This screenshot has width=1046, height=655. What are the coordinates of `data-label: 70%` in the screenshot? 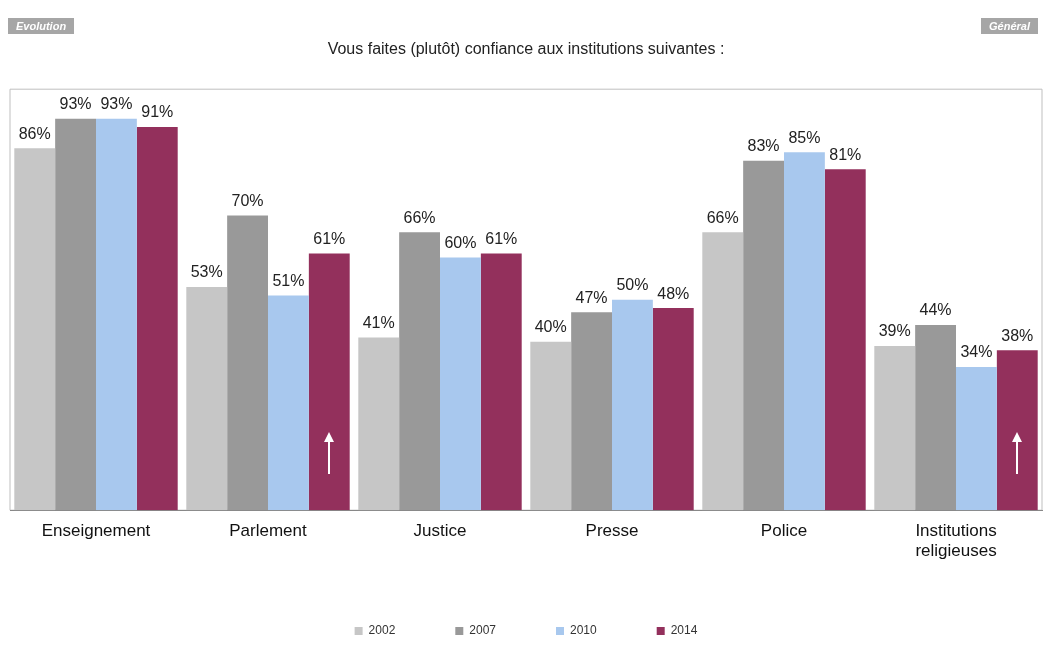 It's located at (247, 200).